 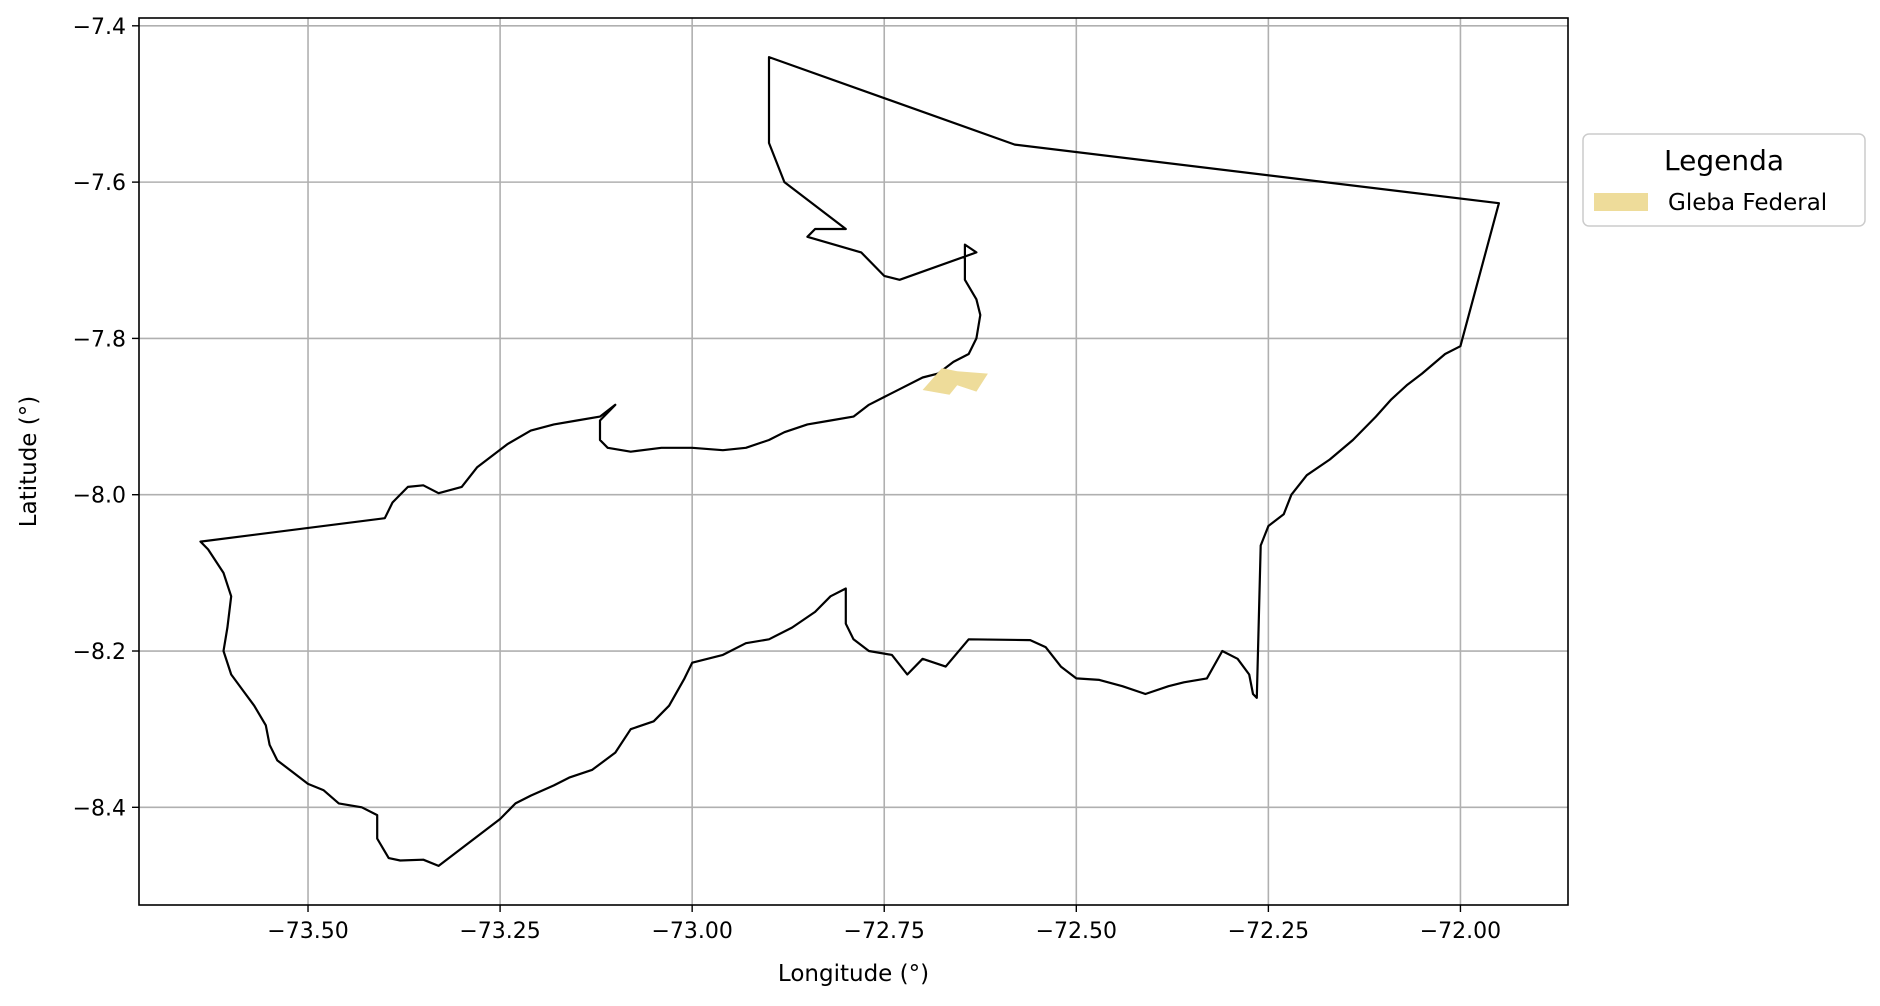 I want to click on y-tick-label: −8.4, so click(x=99, y=808).